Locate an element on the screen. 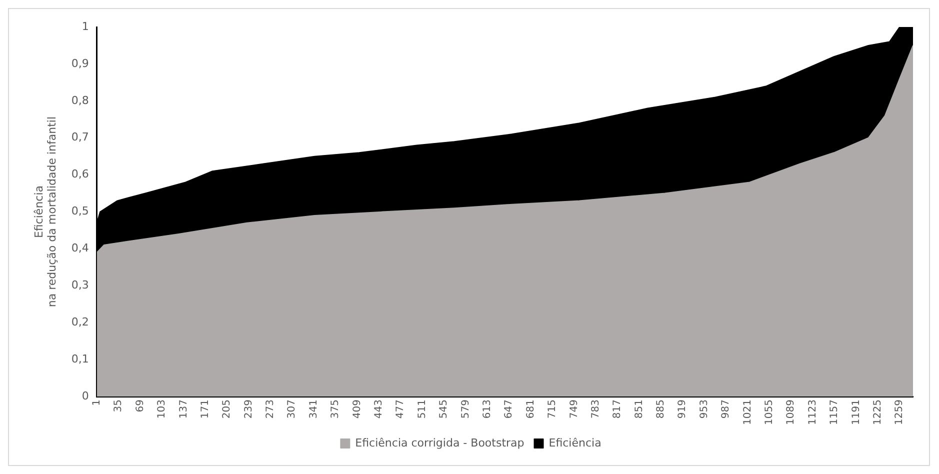 The height and width of the screenshot is (474, 939). x-tick-label: 69 is located at coordinates (140, 406).